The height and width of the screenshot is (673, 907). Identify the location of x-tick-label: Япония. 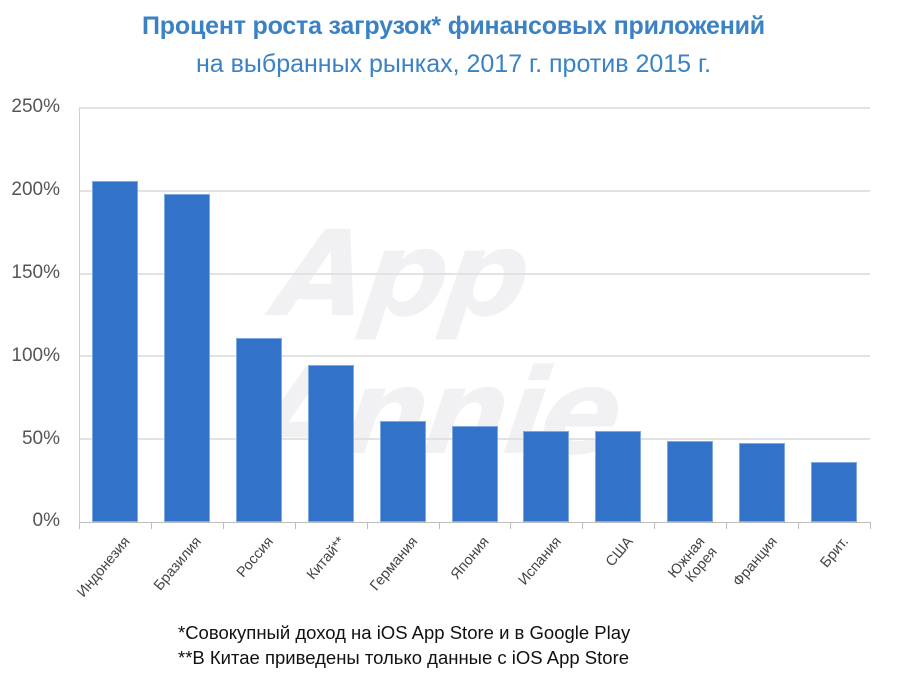
(470, 558).